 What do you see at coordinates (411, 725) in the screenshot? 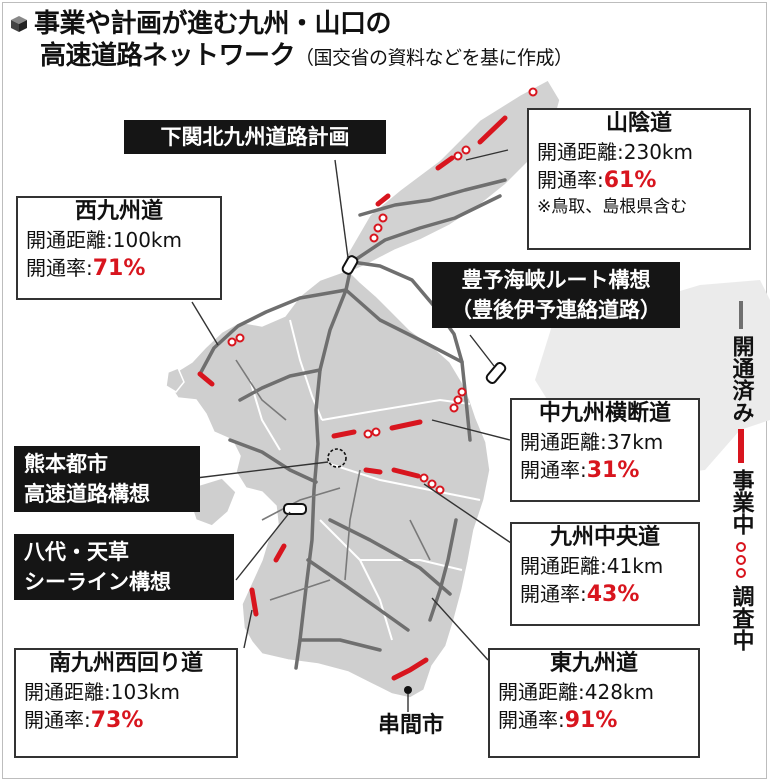
I see `kushima-city-label: 串間市` at bounding box center [411, 725].